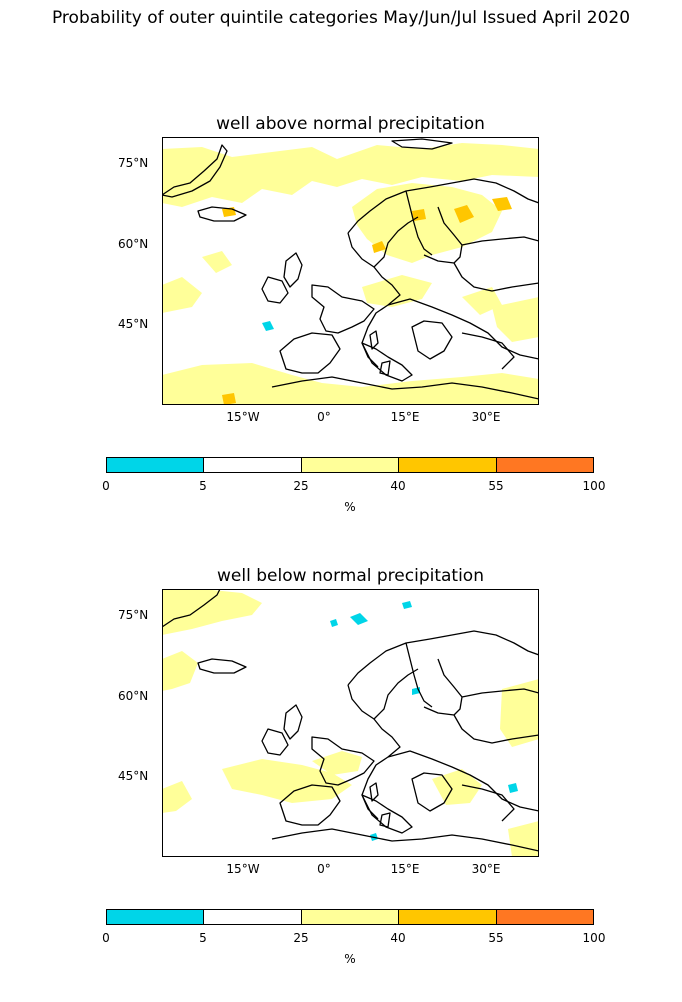 This screenshot has height=1002, width=682. Describe the element at coordinates (367, 301) in the screenshot. I see `high-probability-shading` at that location.